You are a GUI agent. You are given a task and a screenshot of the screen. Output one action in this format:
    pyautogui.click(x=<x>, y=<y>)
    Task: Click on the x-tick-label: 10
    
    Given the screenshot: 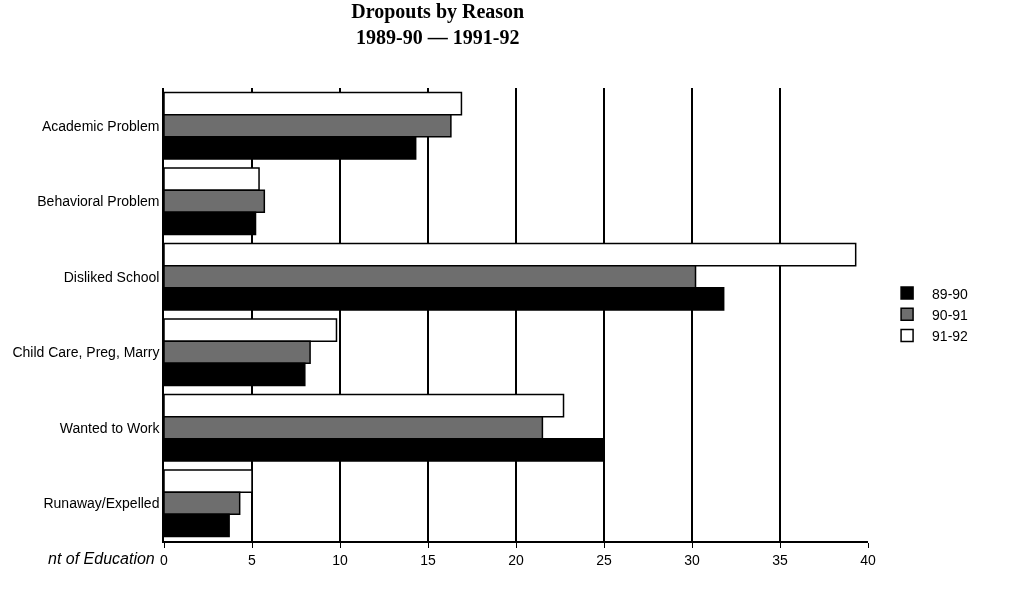 What is the action you would take?
    pyautogui.click(x=340, y=559)
    